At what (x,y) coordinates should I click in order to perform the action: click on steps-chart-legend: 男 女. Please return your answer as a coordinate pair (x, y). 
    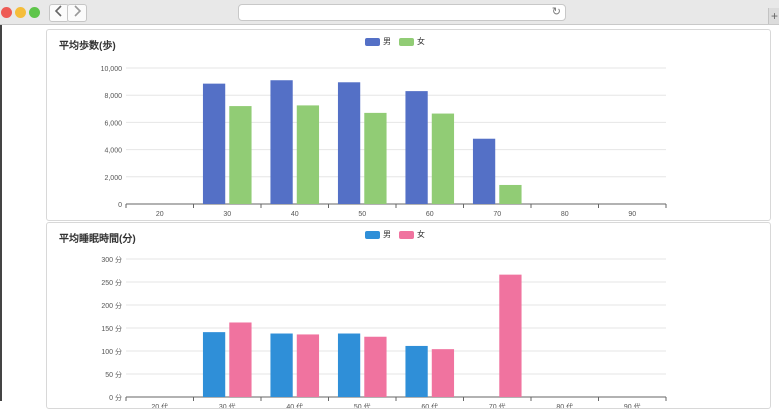
    Looking at the image, I should click on (399, 41).